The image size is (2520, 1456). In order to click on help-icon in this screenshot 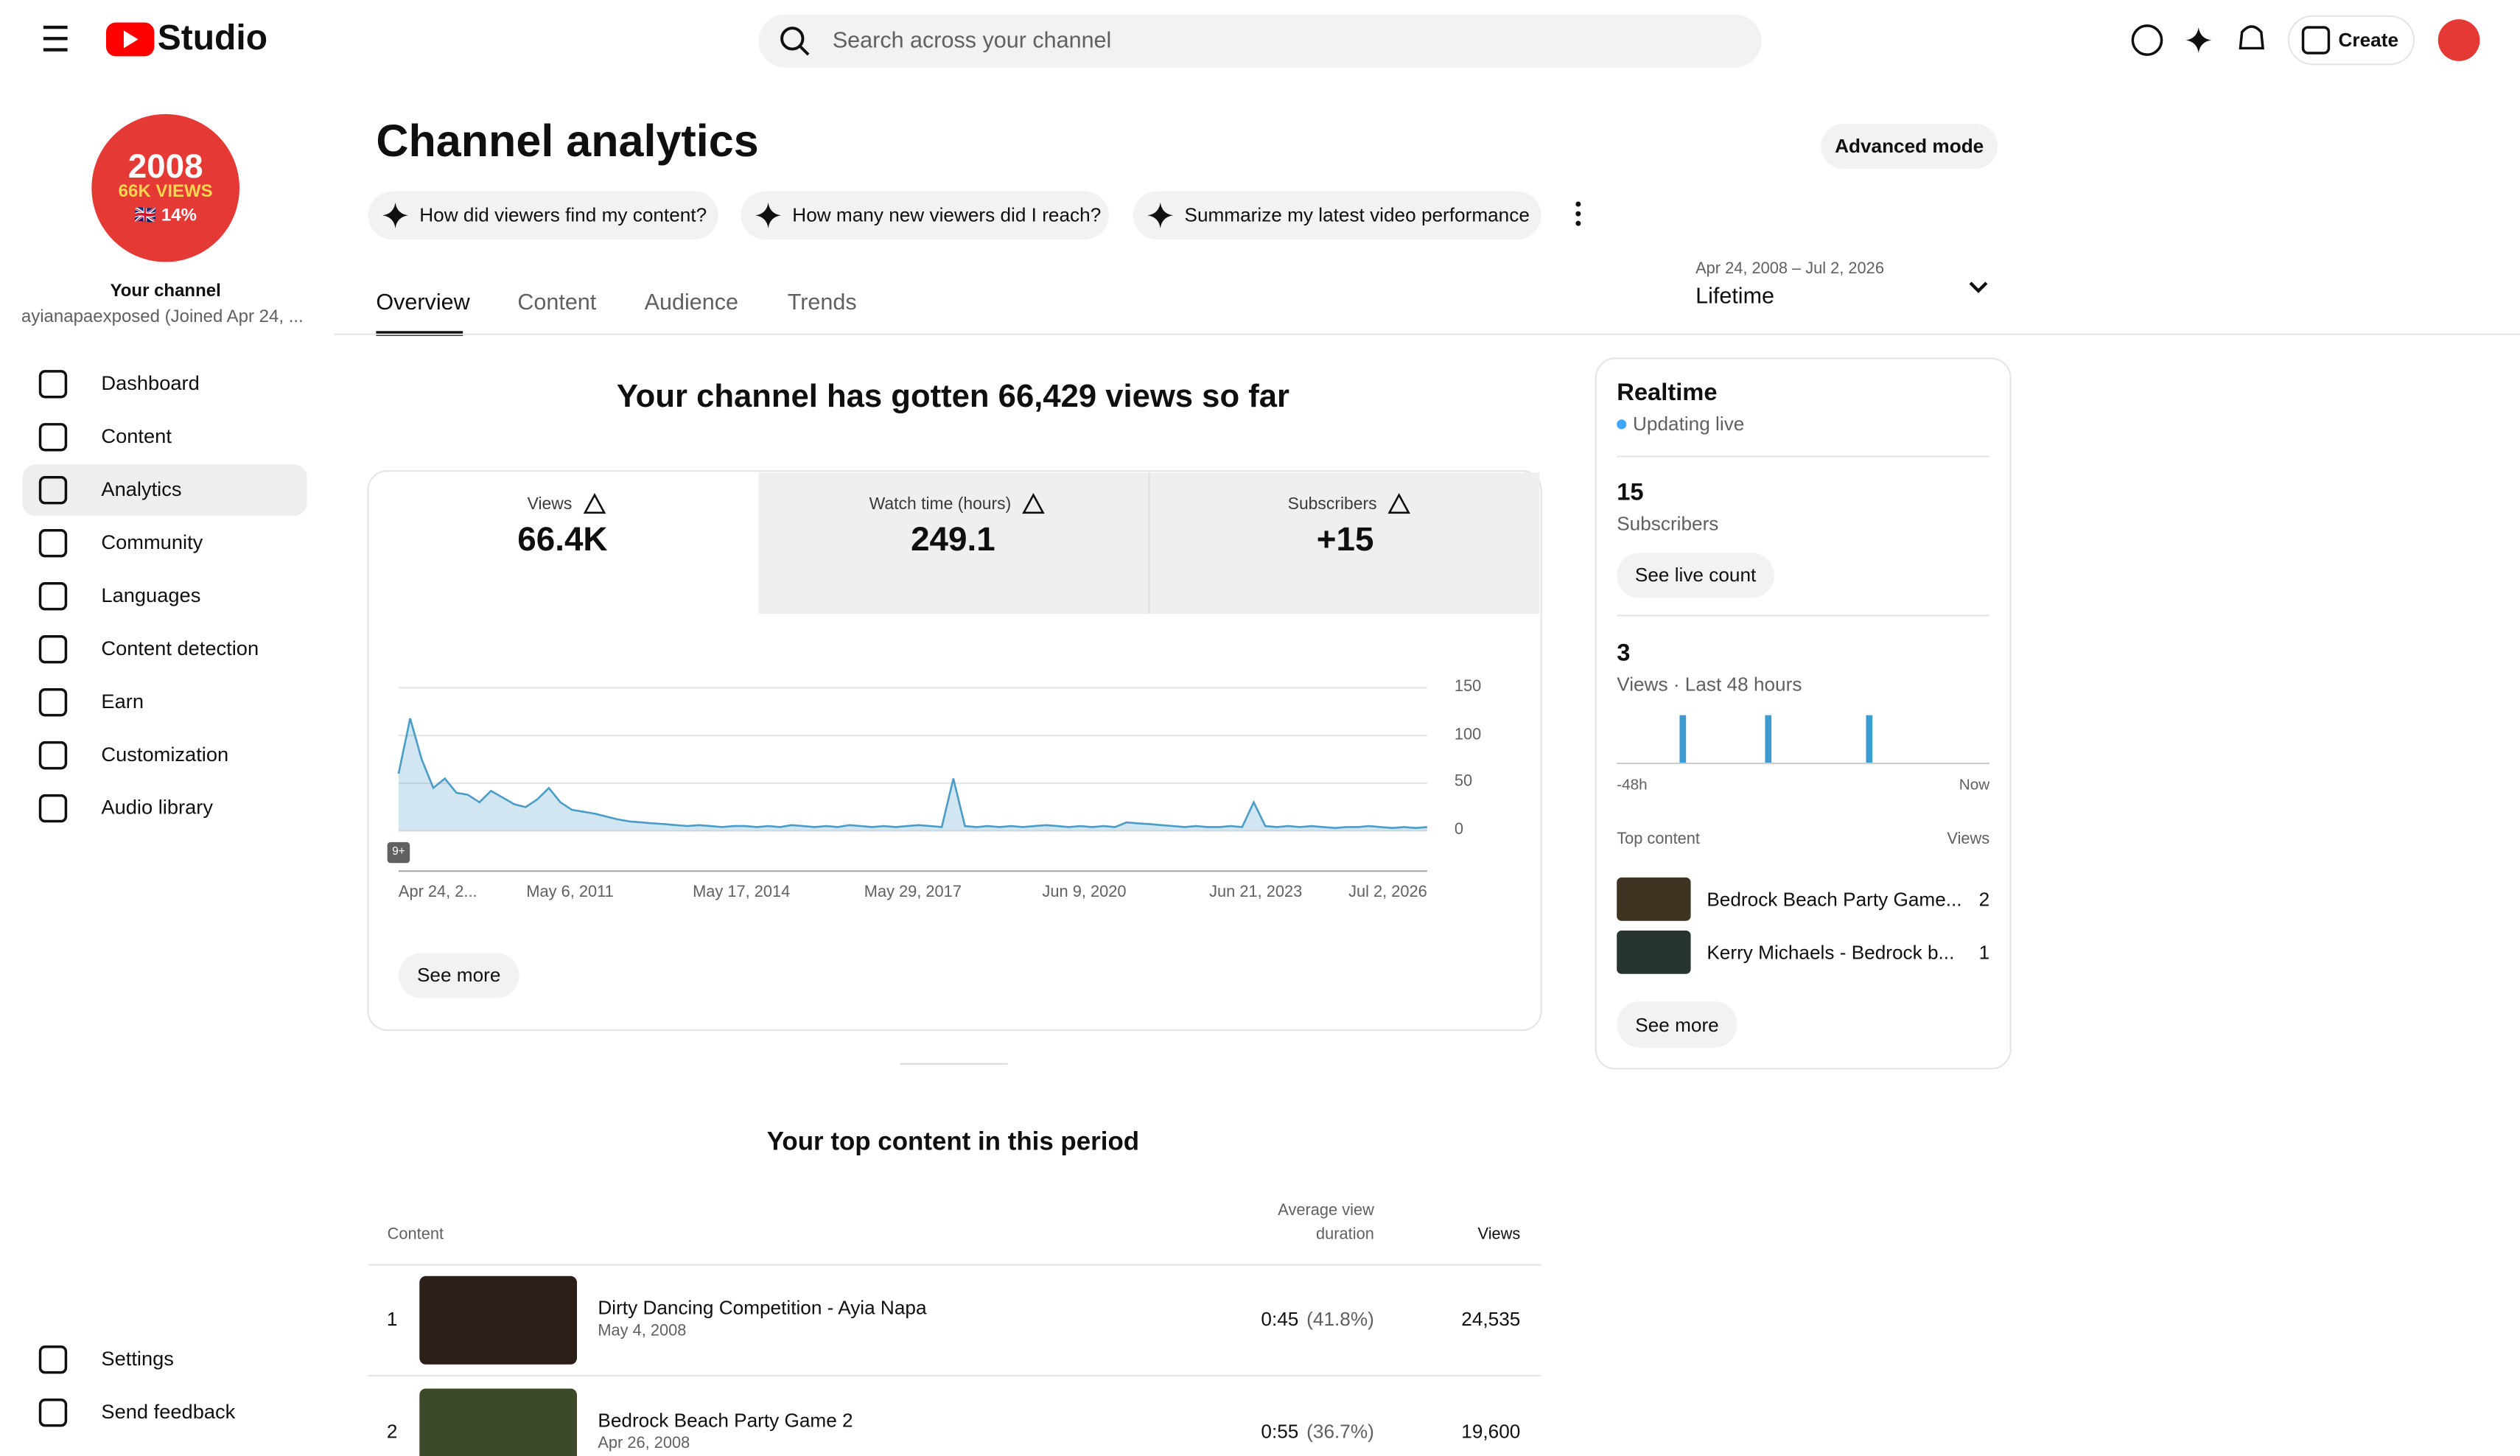, I will do `click(2147, 40)`.